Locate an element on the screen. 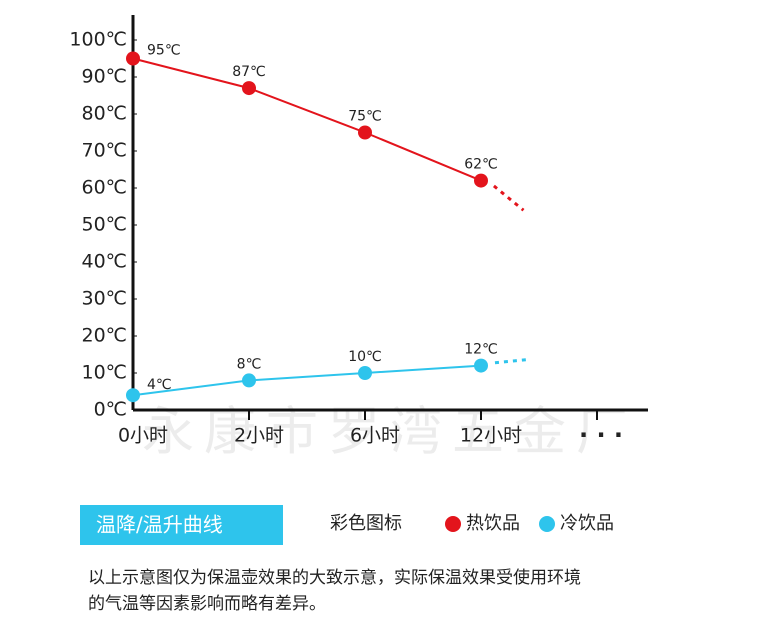 Image resolution: width=780 pixels, height=631 pixels. watermark: 永康市罗湾五金厂 is located at coordinates (390, 433).